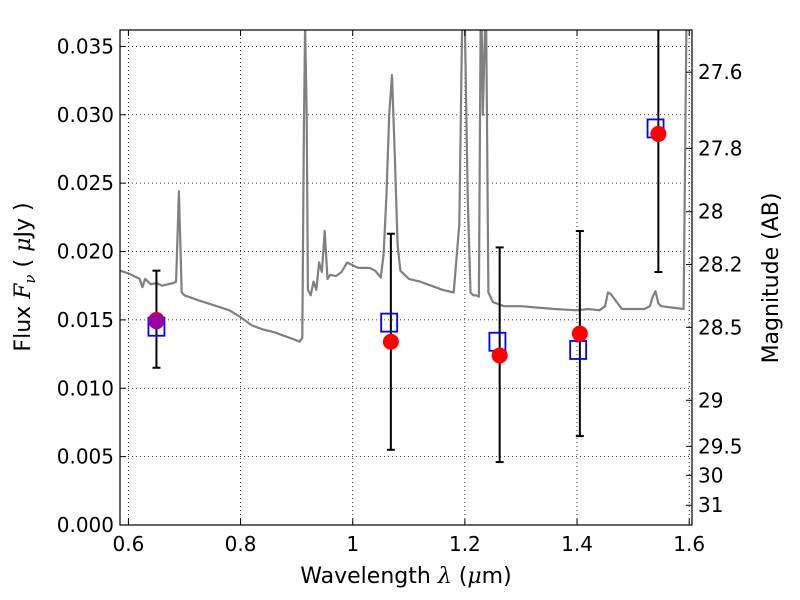 This screenshot has height=600, width=800. What do you see at coordinates (129, 544) in the screenshot?
I see `x-tick-label: 0.6` at bounding box center [129, 544].